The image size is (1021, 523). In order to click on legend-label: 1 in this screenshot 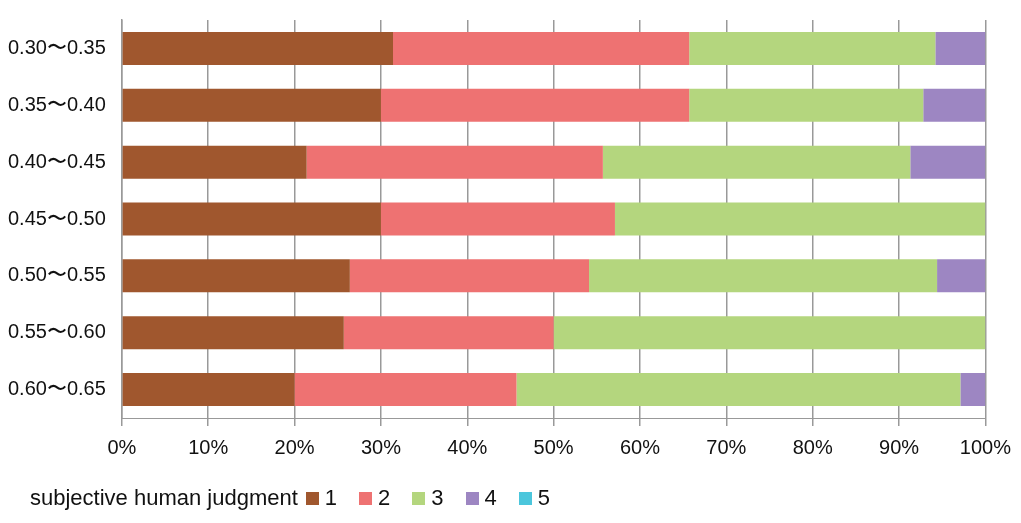, I will do `click(331, 498)`.